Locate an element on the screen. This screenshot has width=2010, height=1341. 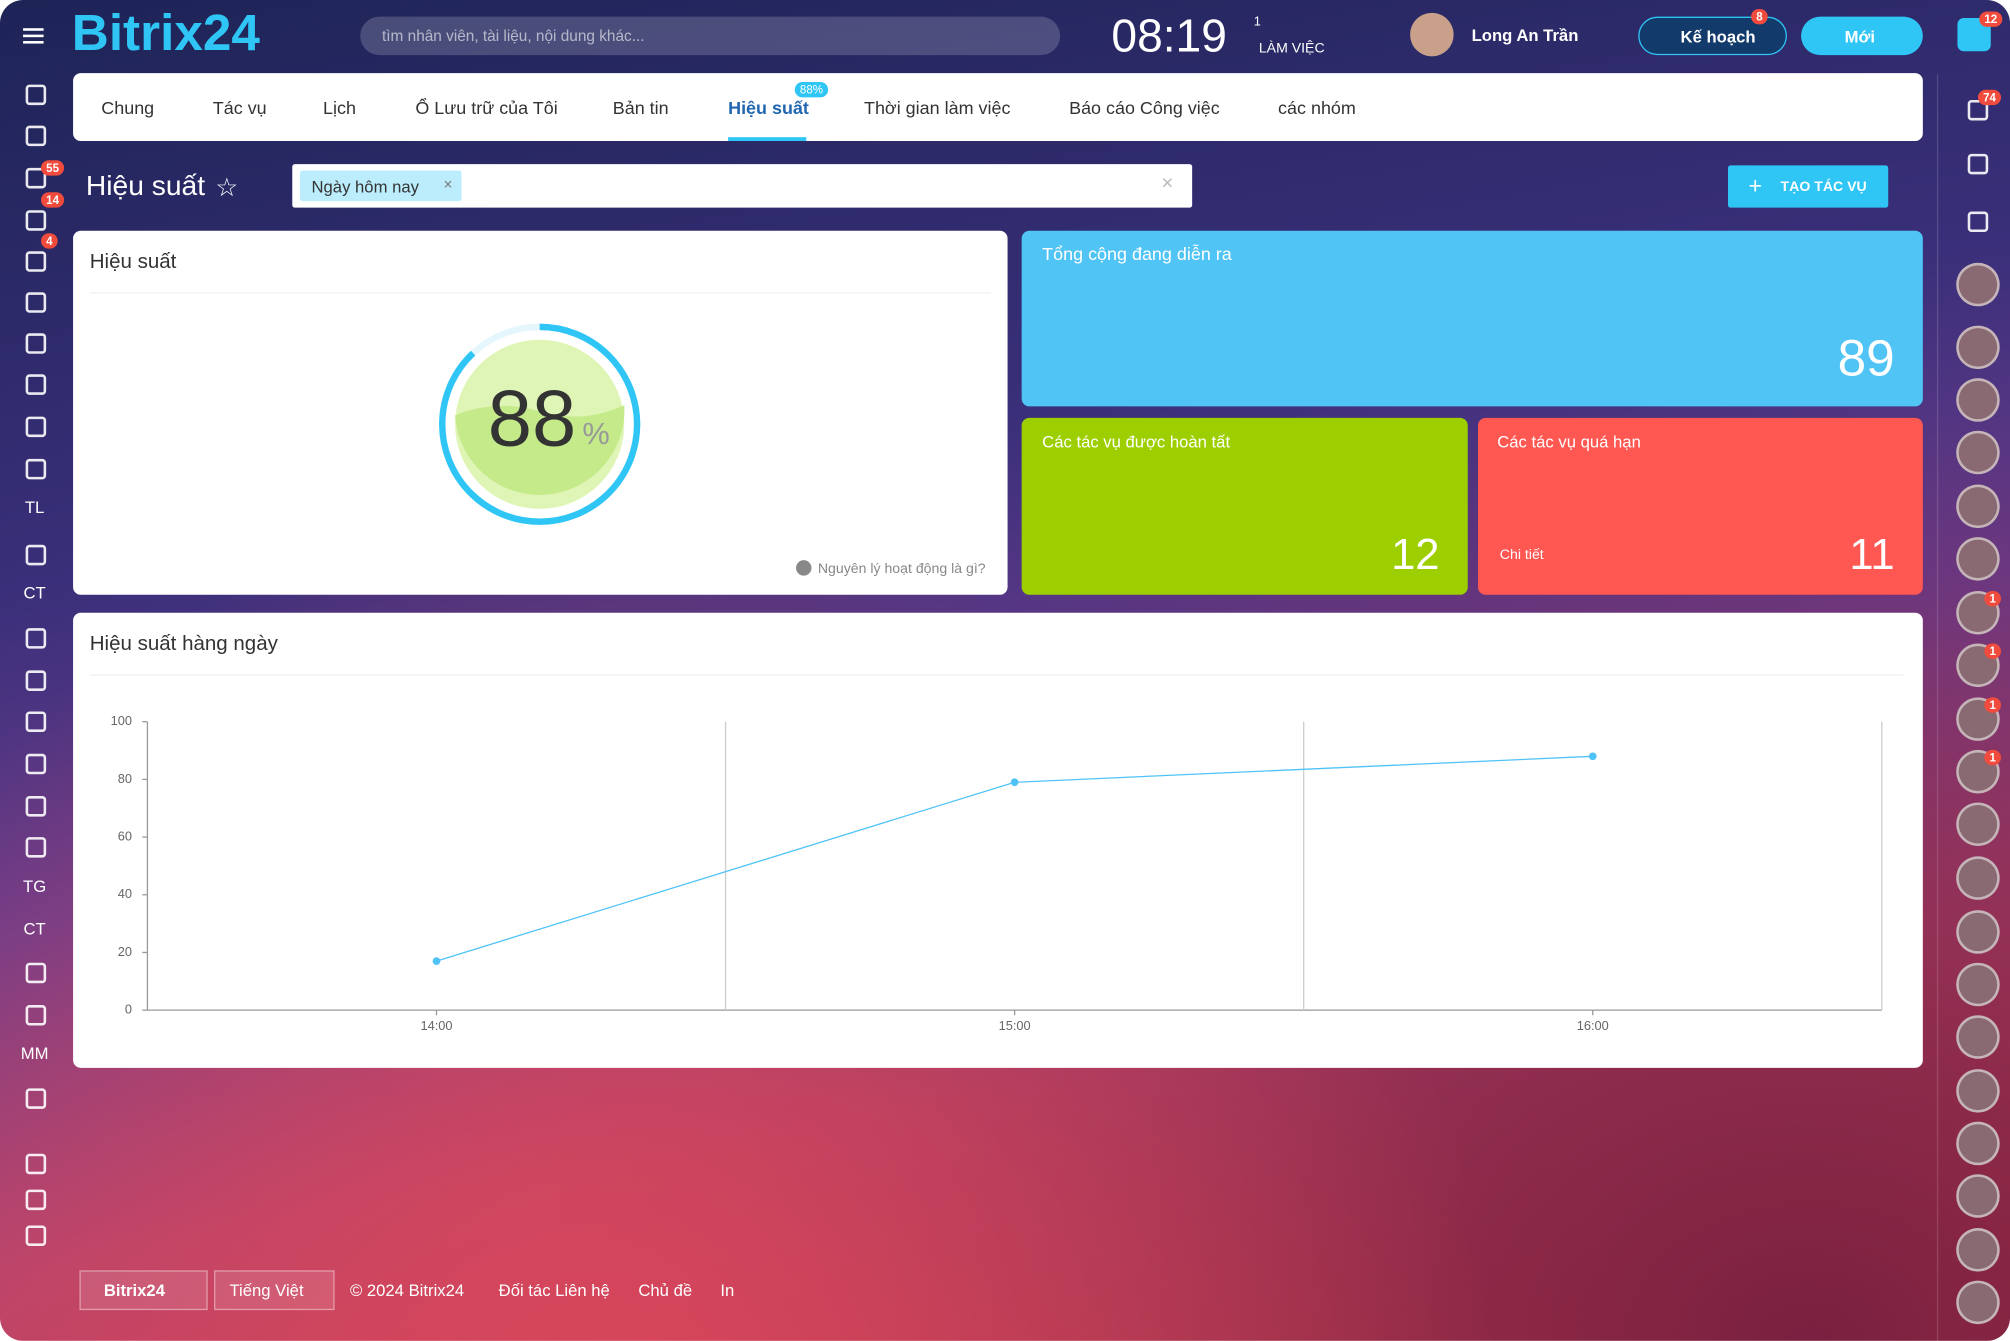
tab: Lịch is located at coordinates (339, 107).